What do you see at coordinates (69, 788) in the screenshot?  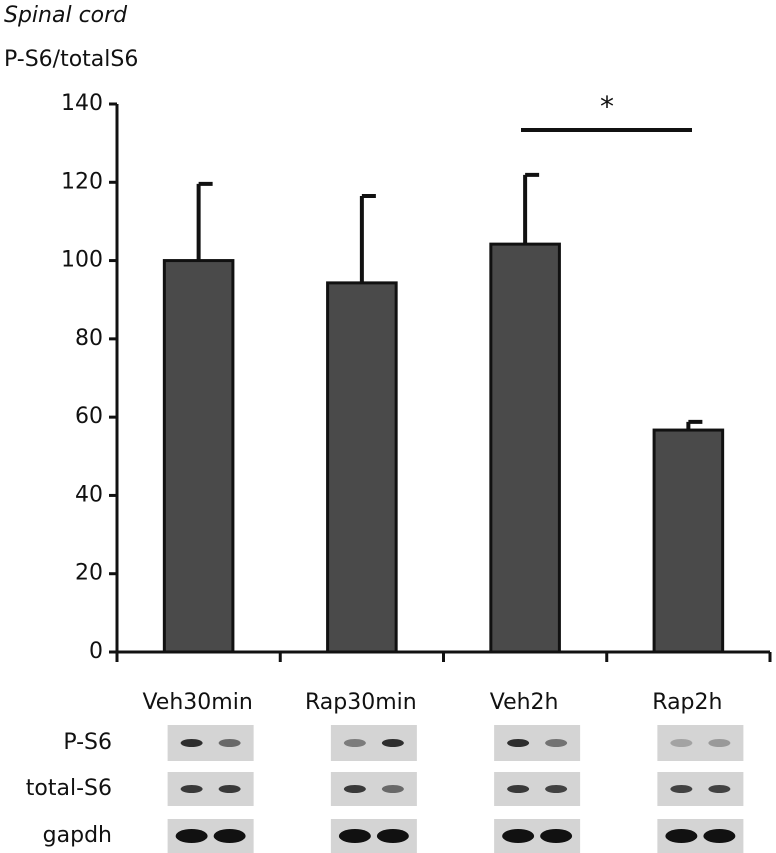 I see `blot-row-label: total-S6` at bounding box center [69, 788].